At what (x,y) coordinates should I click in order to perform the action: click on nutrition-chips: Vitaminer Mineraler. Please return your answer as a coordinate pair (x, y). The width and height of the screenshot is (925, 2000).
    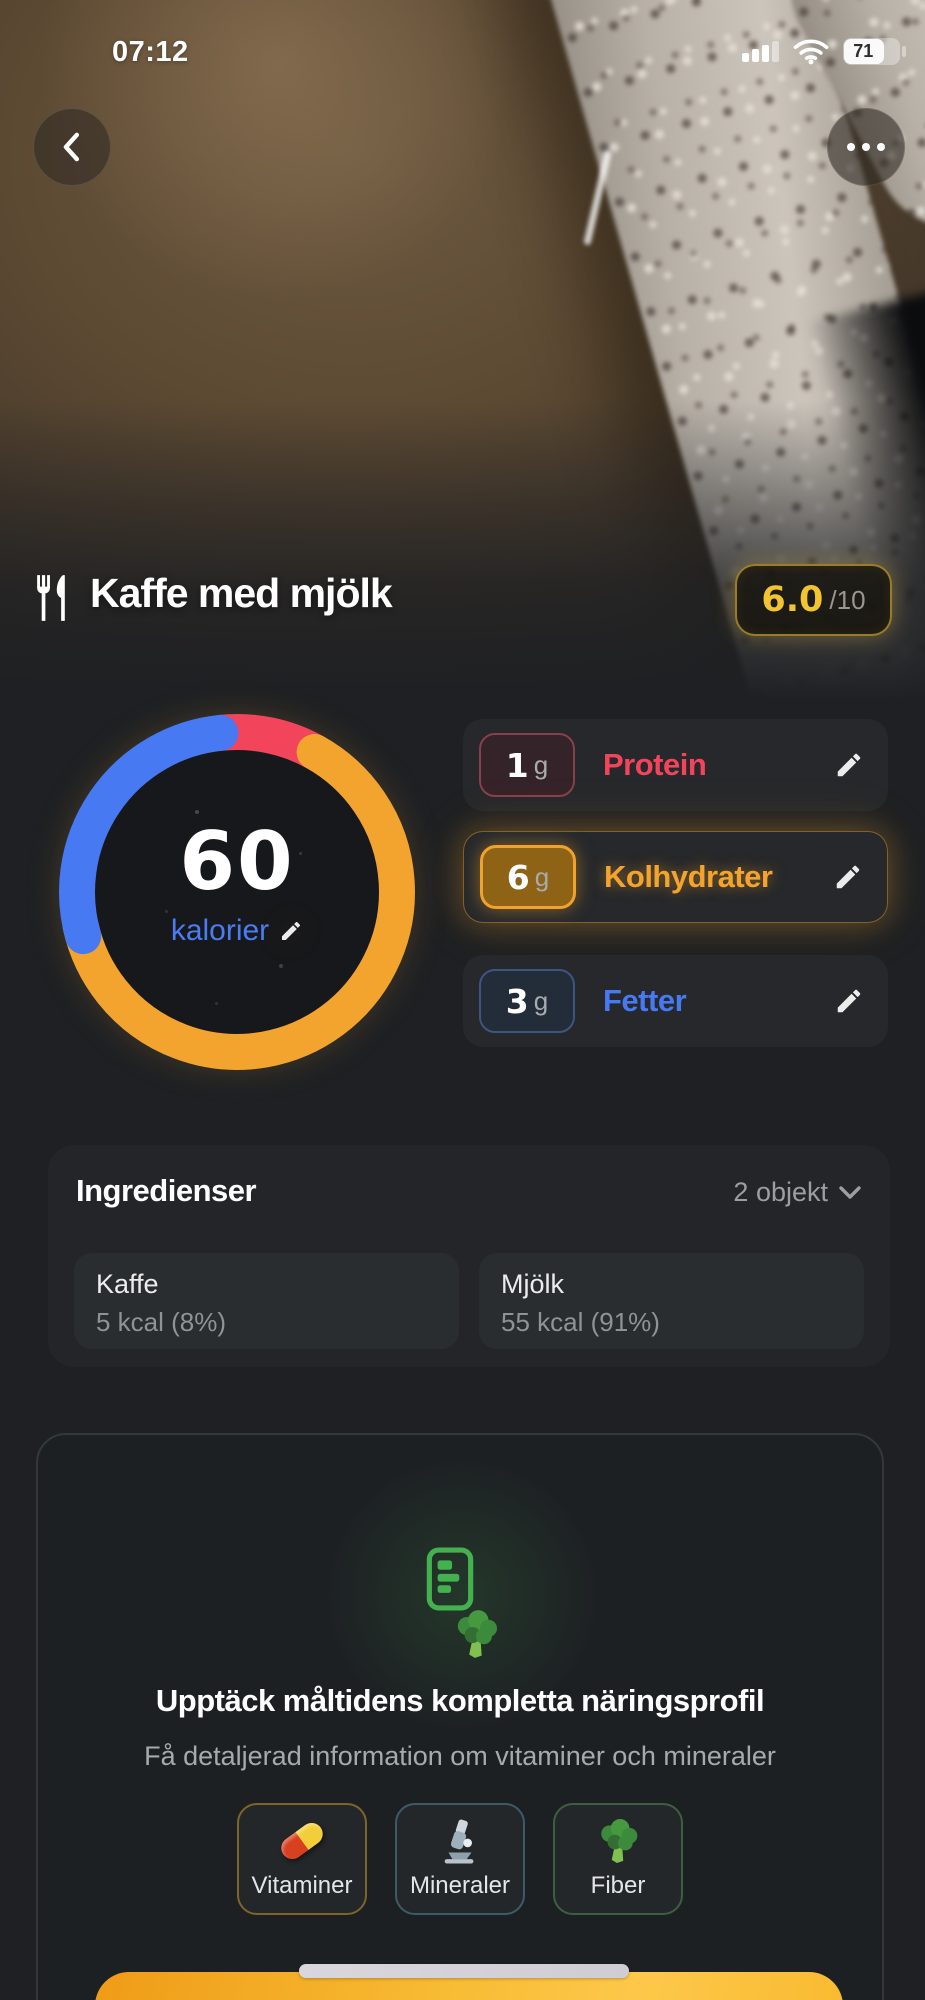
    Looking at the image, I should click on (460, 1859).